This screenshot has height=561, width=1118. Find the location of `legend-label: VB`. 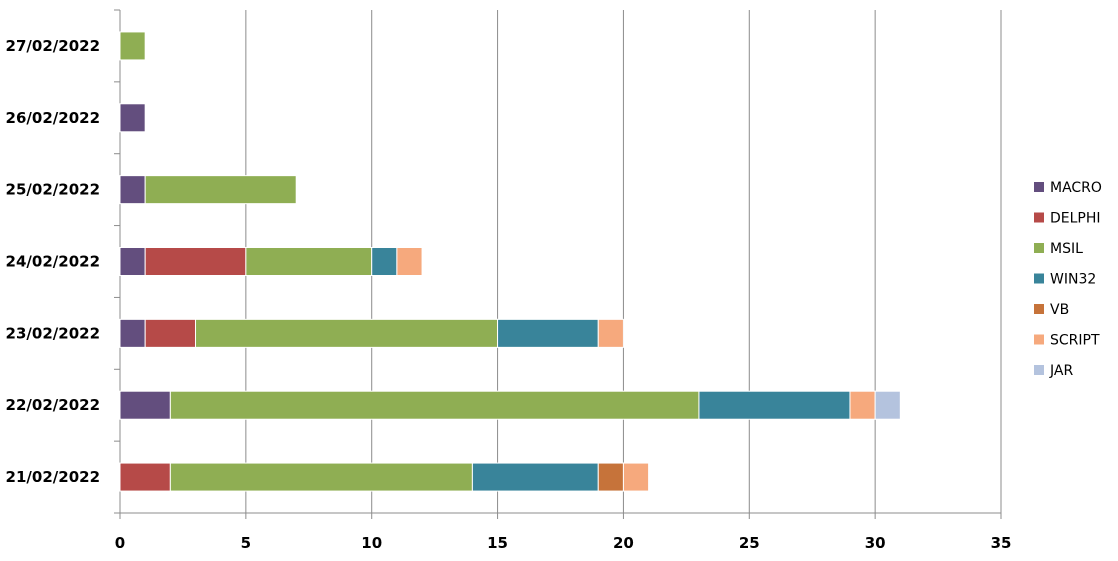

legend-label: VB is located at coordinates (1059, 310).